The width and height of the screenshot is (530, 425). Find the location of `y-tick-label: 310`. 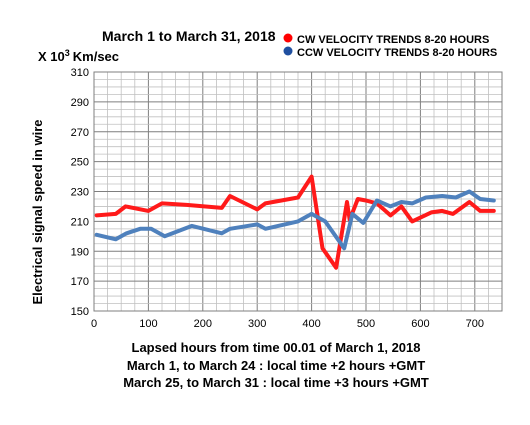

y-tick-label: 310 is located at coordinates (80, 73).